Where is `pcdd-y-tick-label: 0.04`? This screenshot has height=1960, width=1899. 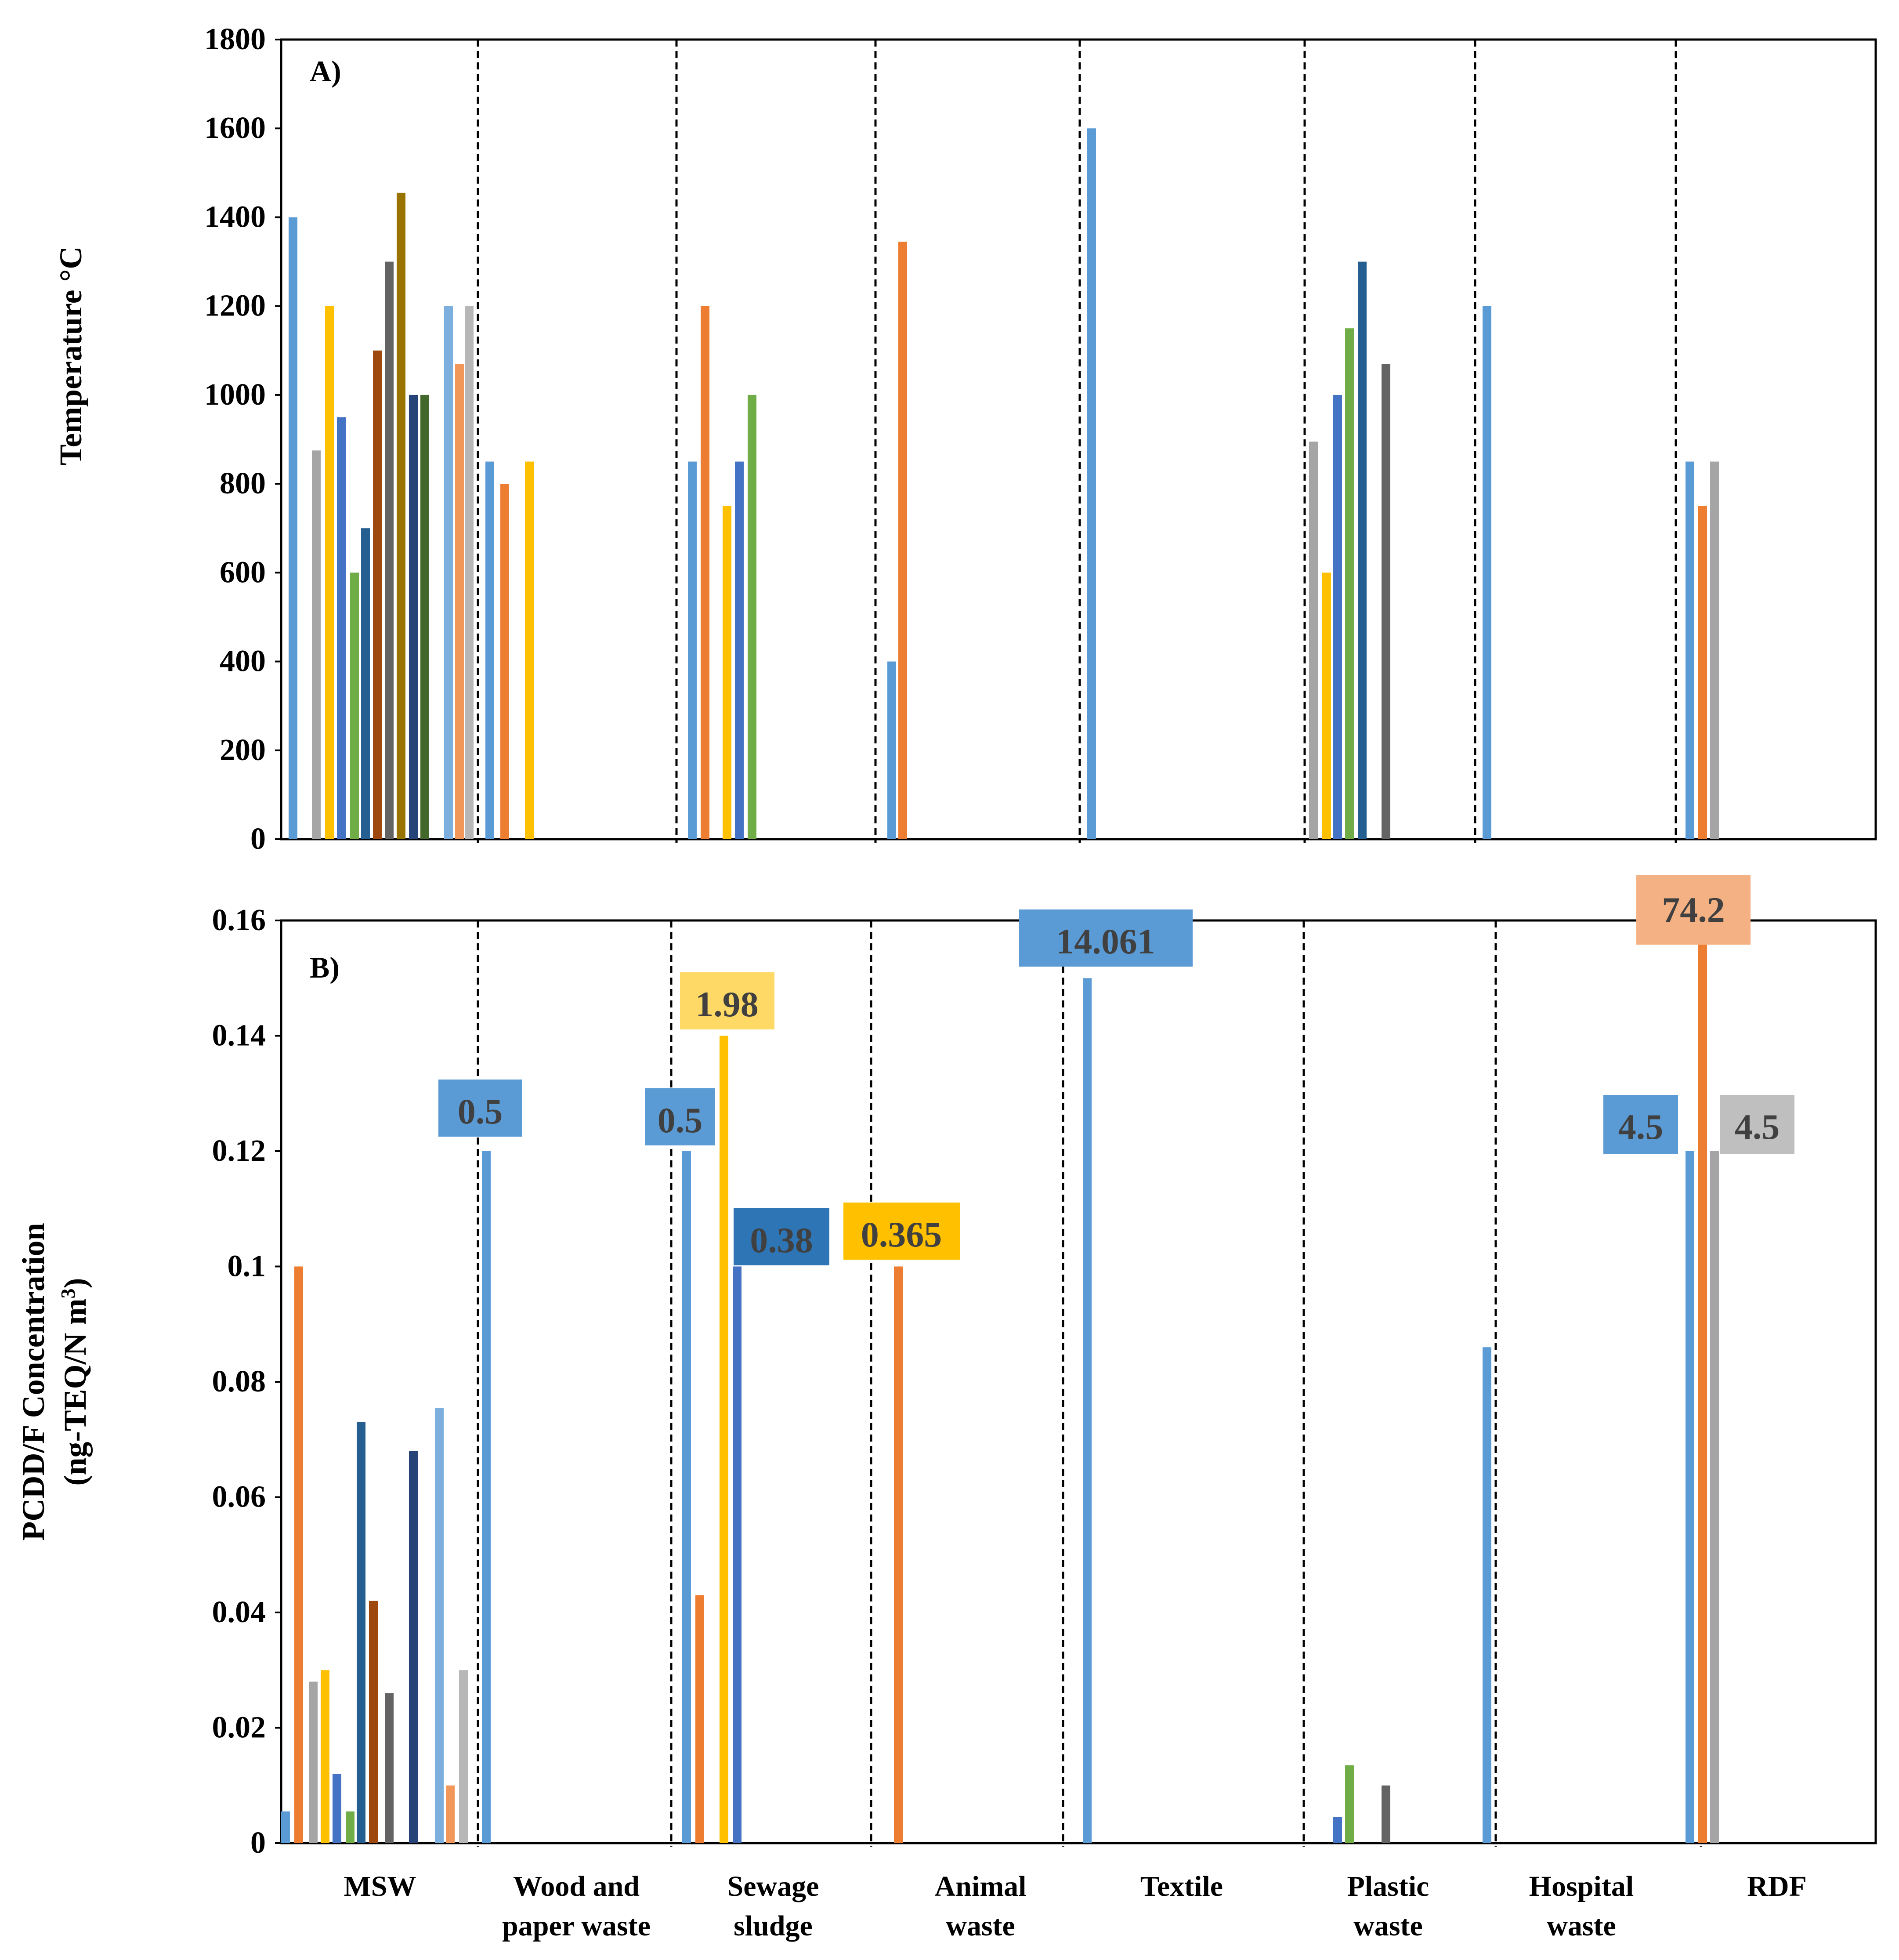 pcdd-y-tick-label: 0.04 is located at coordinates (239, 1612).